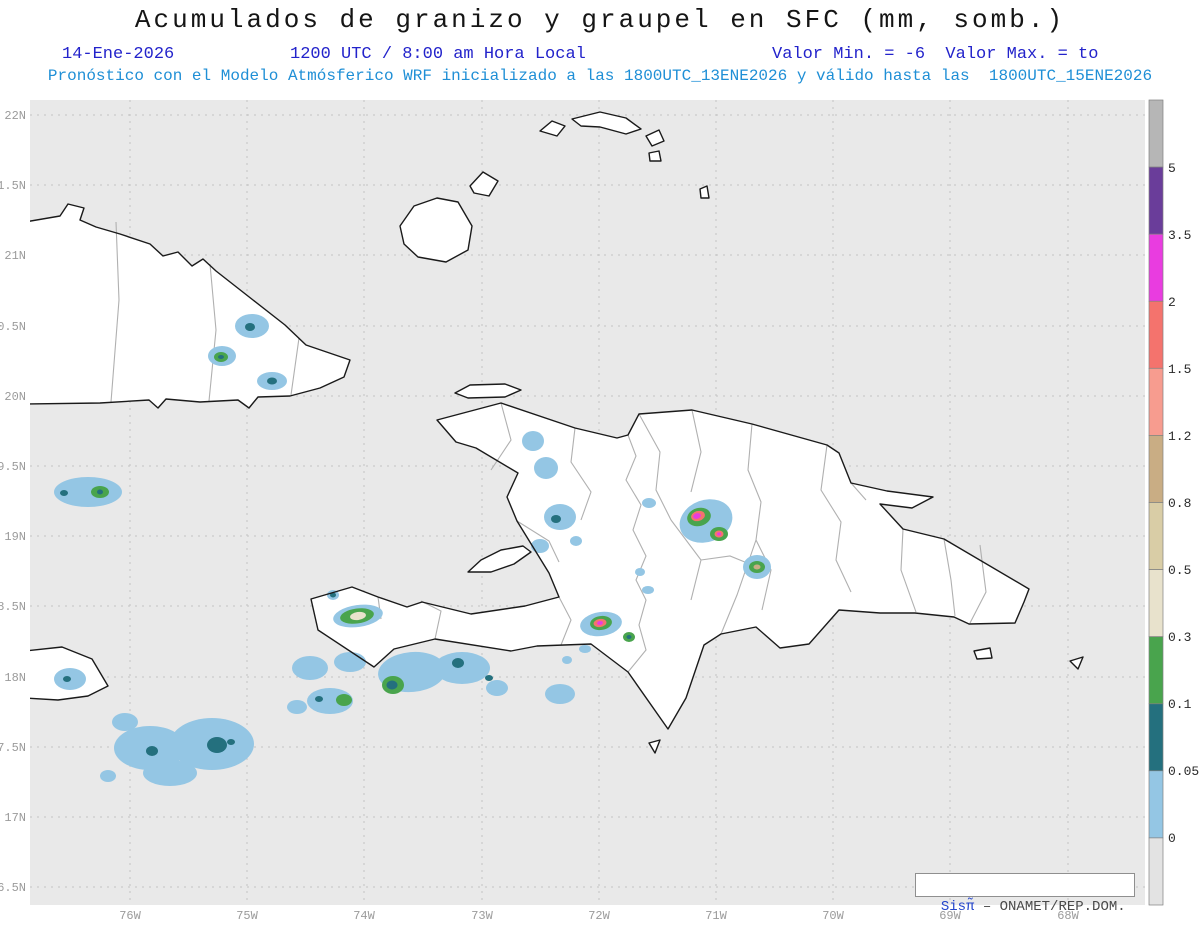 The height and width of the screenshot is (927, 1200). I want to click on lon-tick-label: 74W, so click(364, 916).